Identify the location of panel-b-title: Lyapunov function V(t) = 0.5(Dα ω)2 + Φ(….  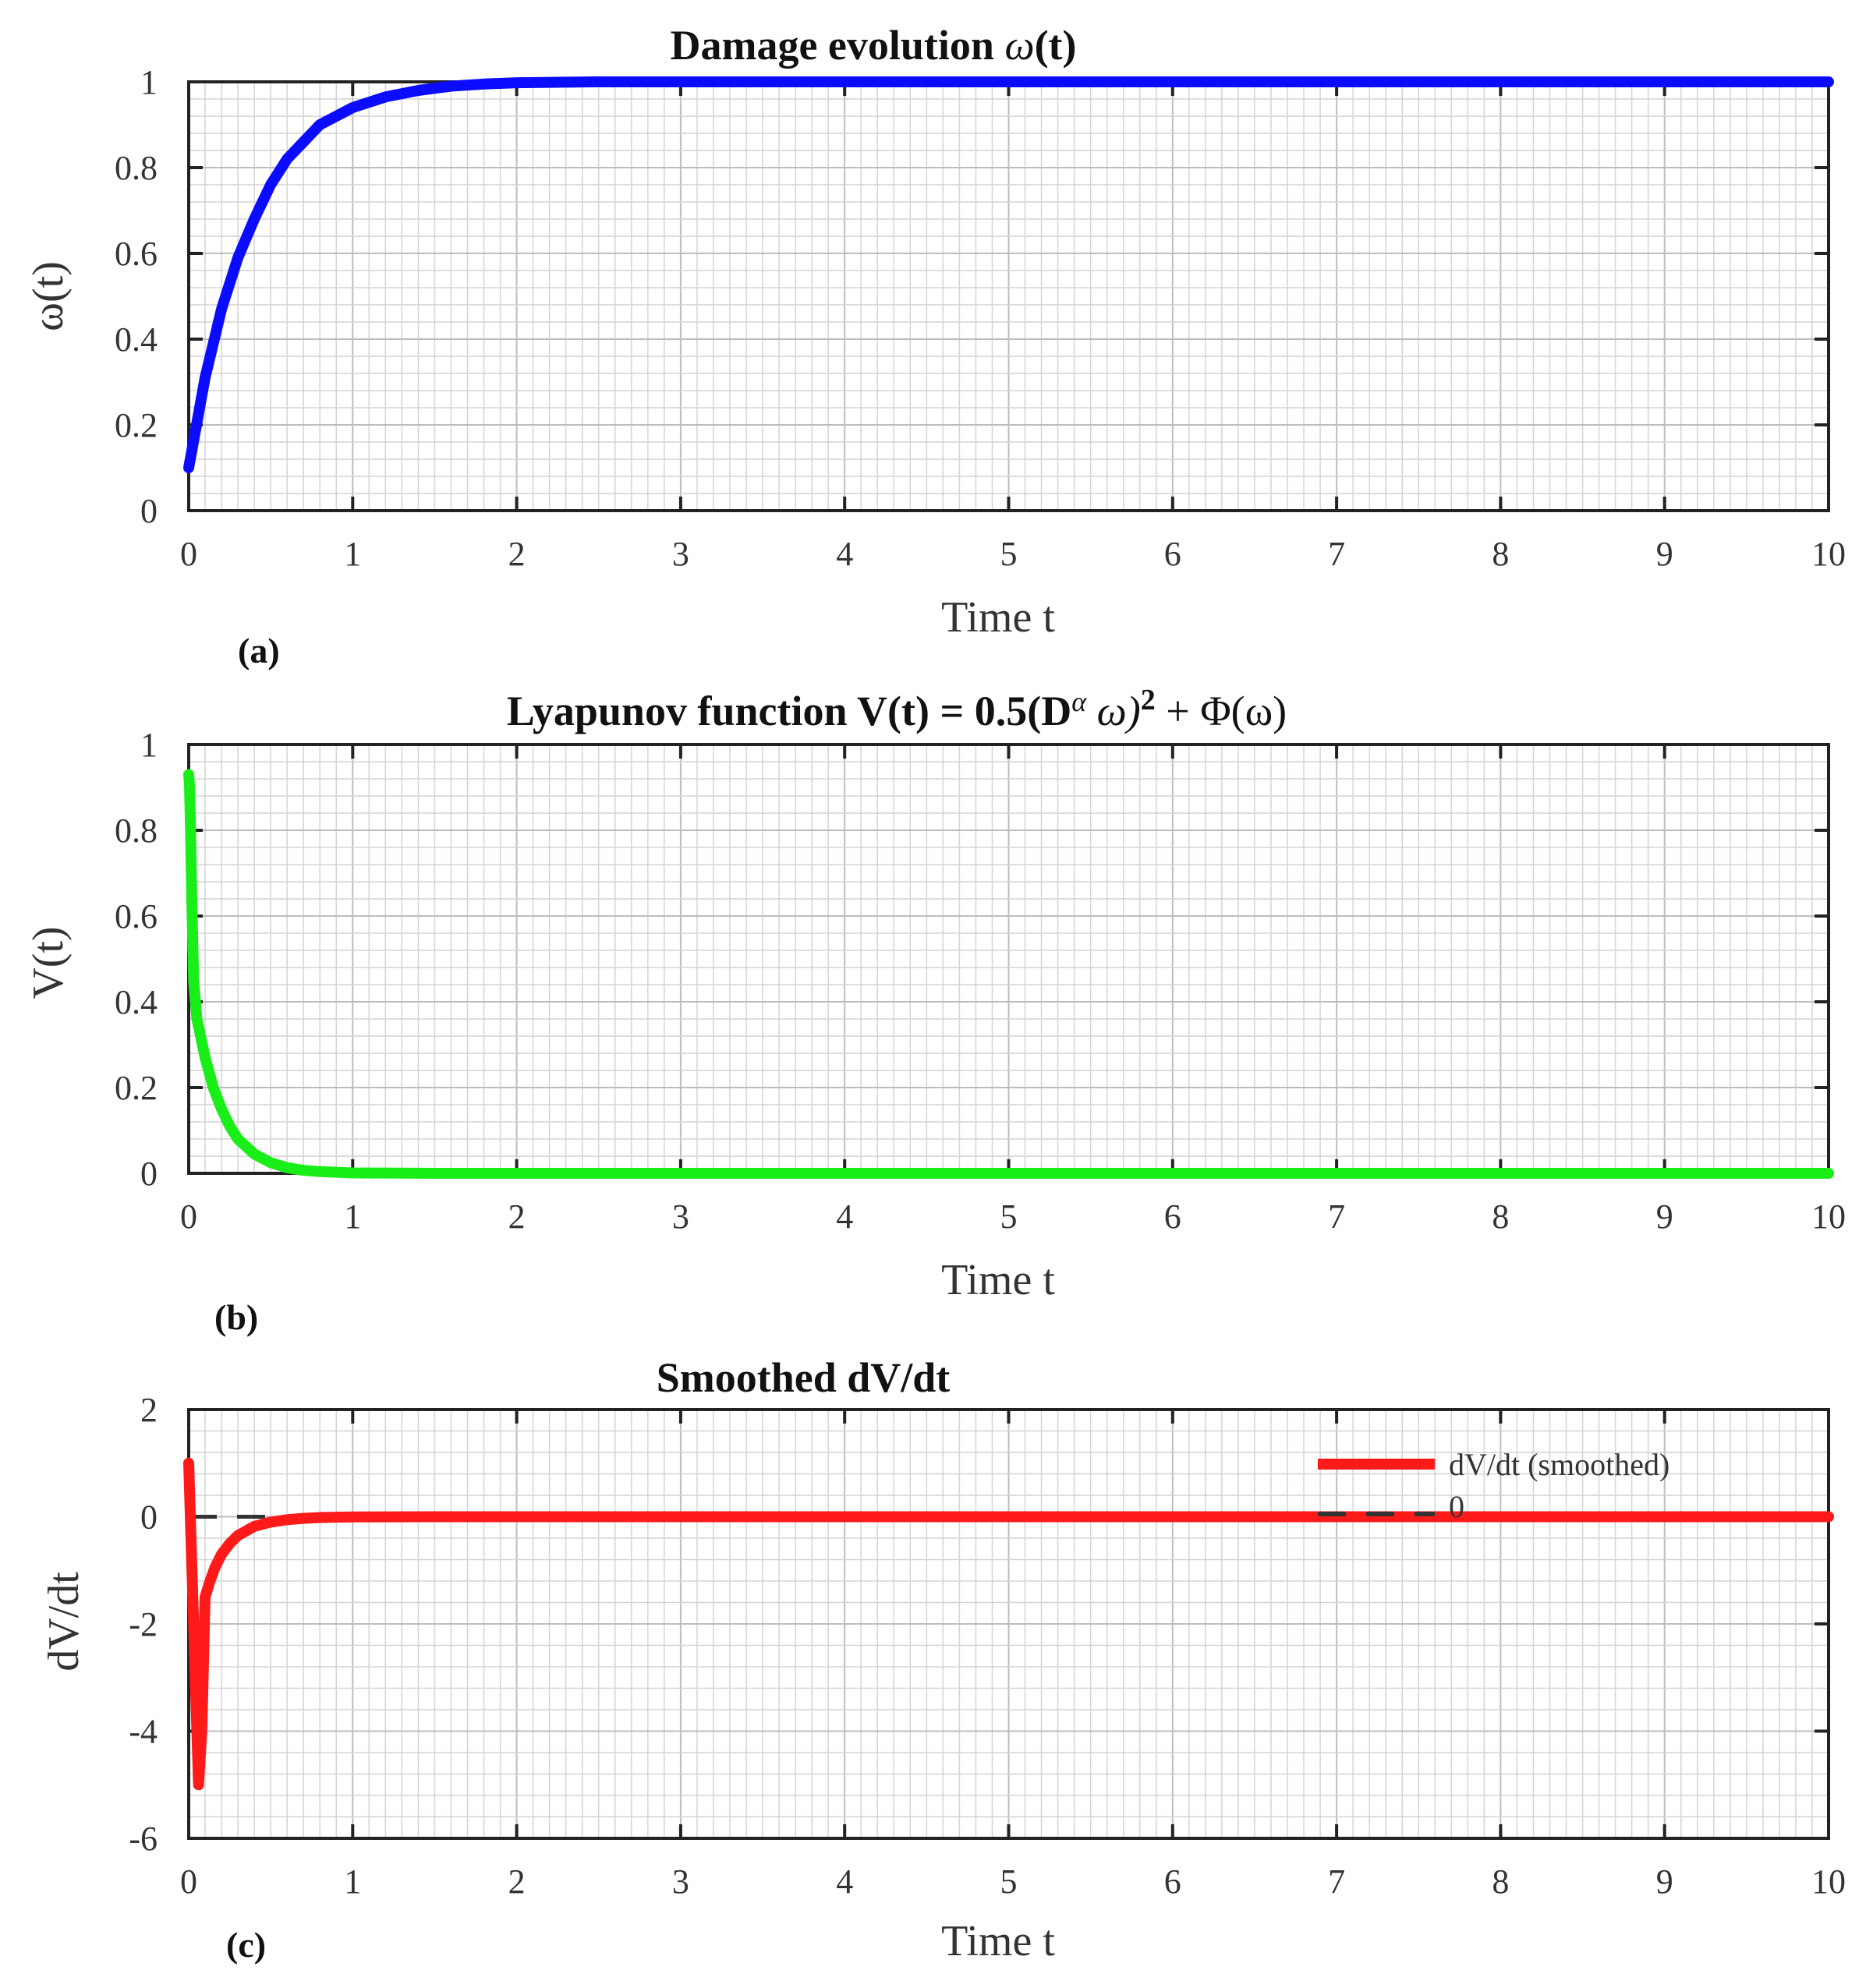
(897, 709).